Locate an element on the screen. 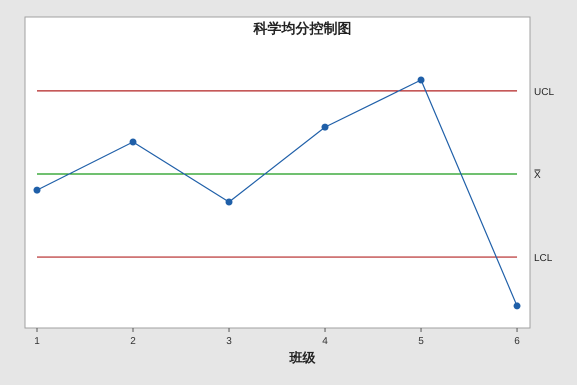 The image size is (577, 385). ref-line-label: LCL is located at coordinates (543, 258).